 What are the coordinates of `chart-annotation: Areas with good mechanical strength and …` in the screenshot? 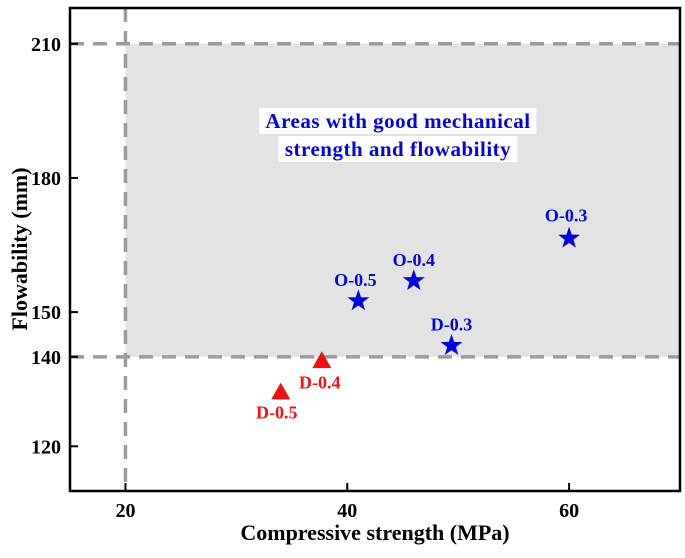 It's located at (398, 135).